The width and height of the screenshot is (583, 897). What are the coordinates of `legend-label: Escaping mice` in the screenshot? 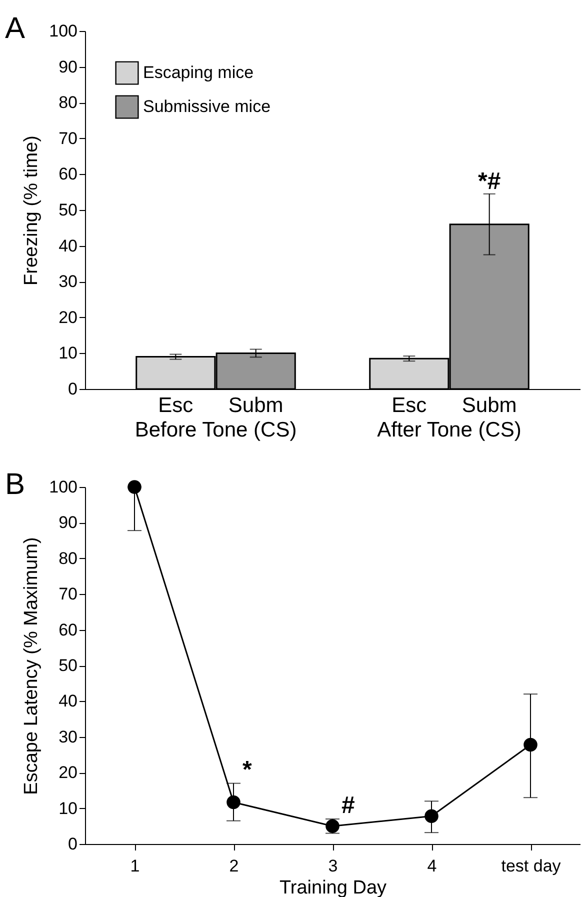 It's located at (198, 72).